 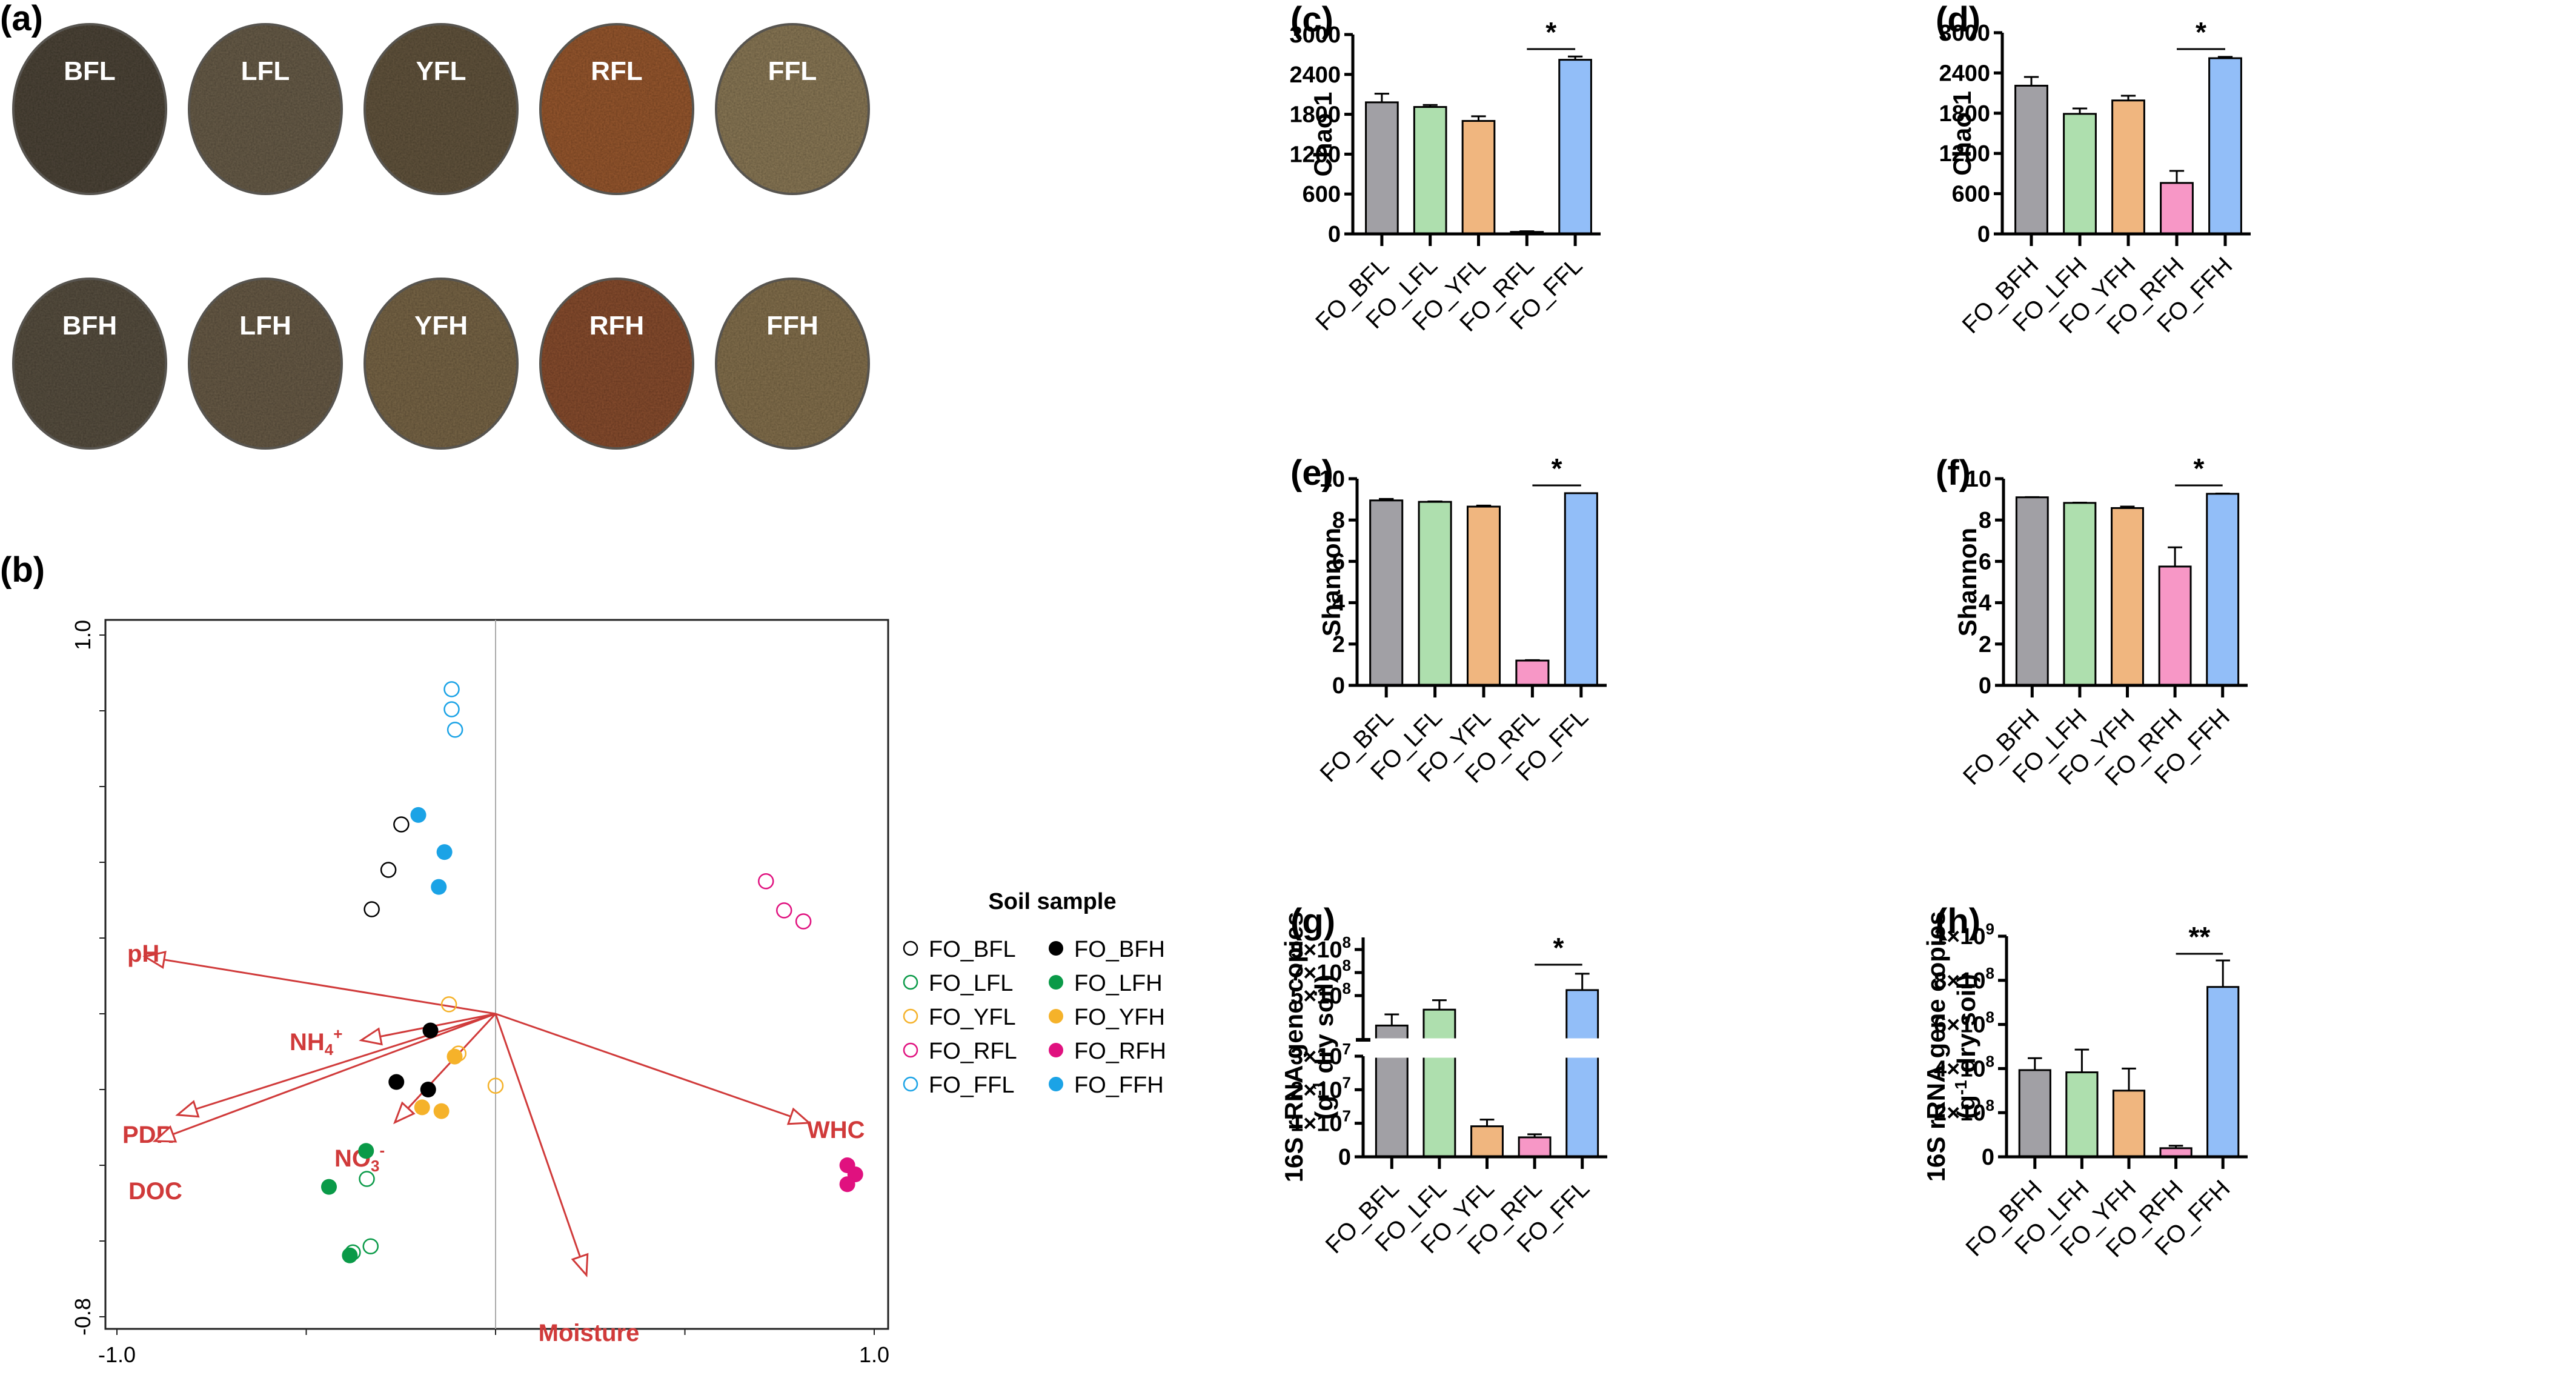 I want to click on photo-label: RFH, so click(x=616, y=326).